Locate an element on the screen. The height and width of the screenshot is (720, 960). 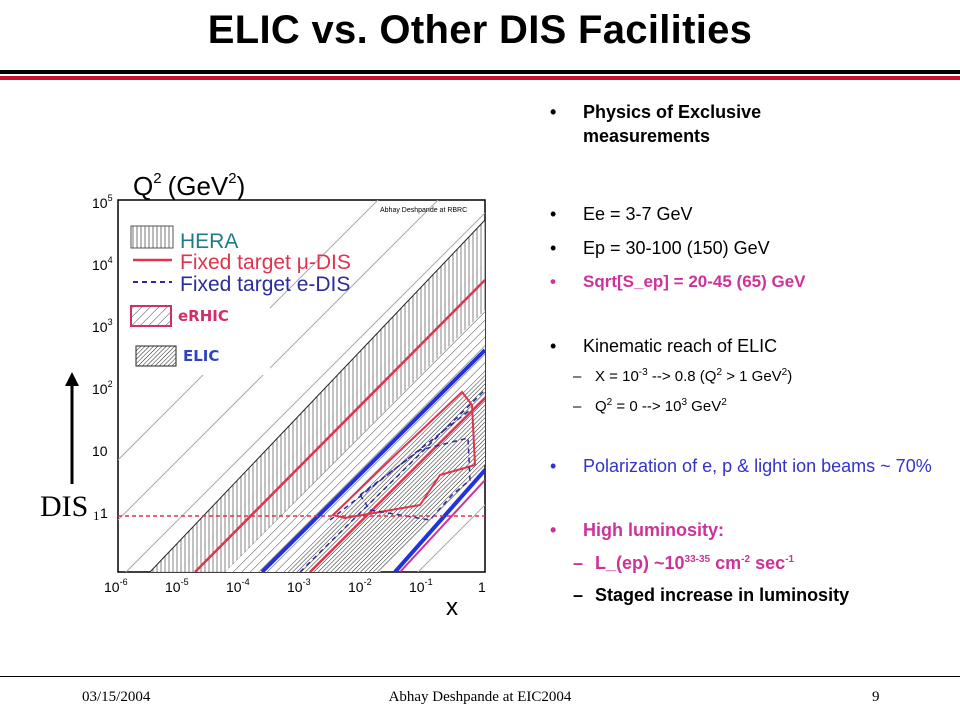
svg-text: 10⁻² is located at coordinates (360, 586).